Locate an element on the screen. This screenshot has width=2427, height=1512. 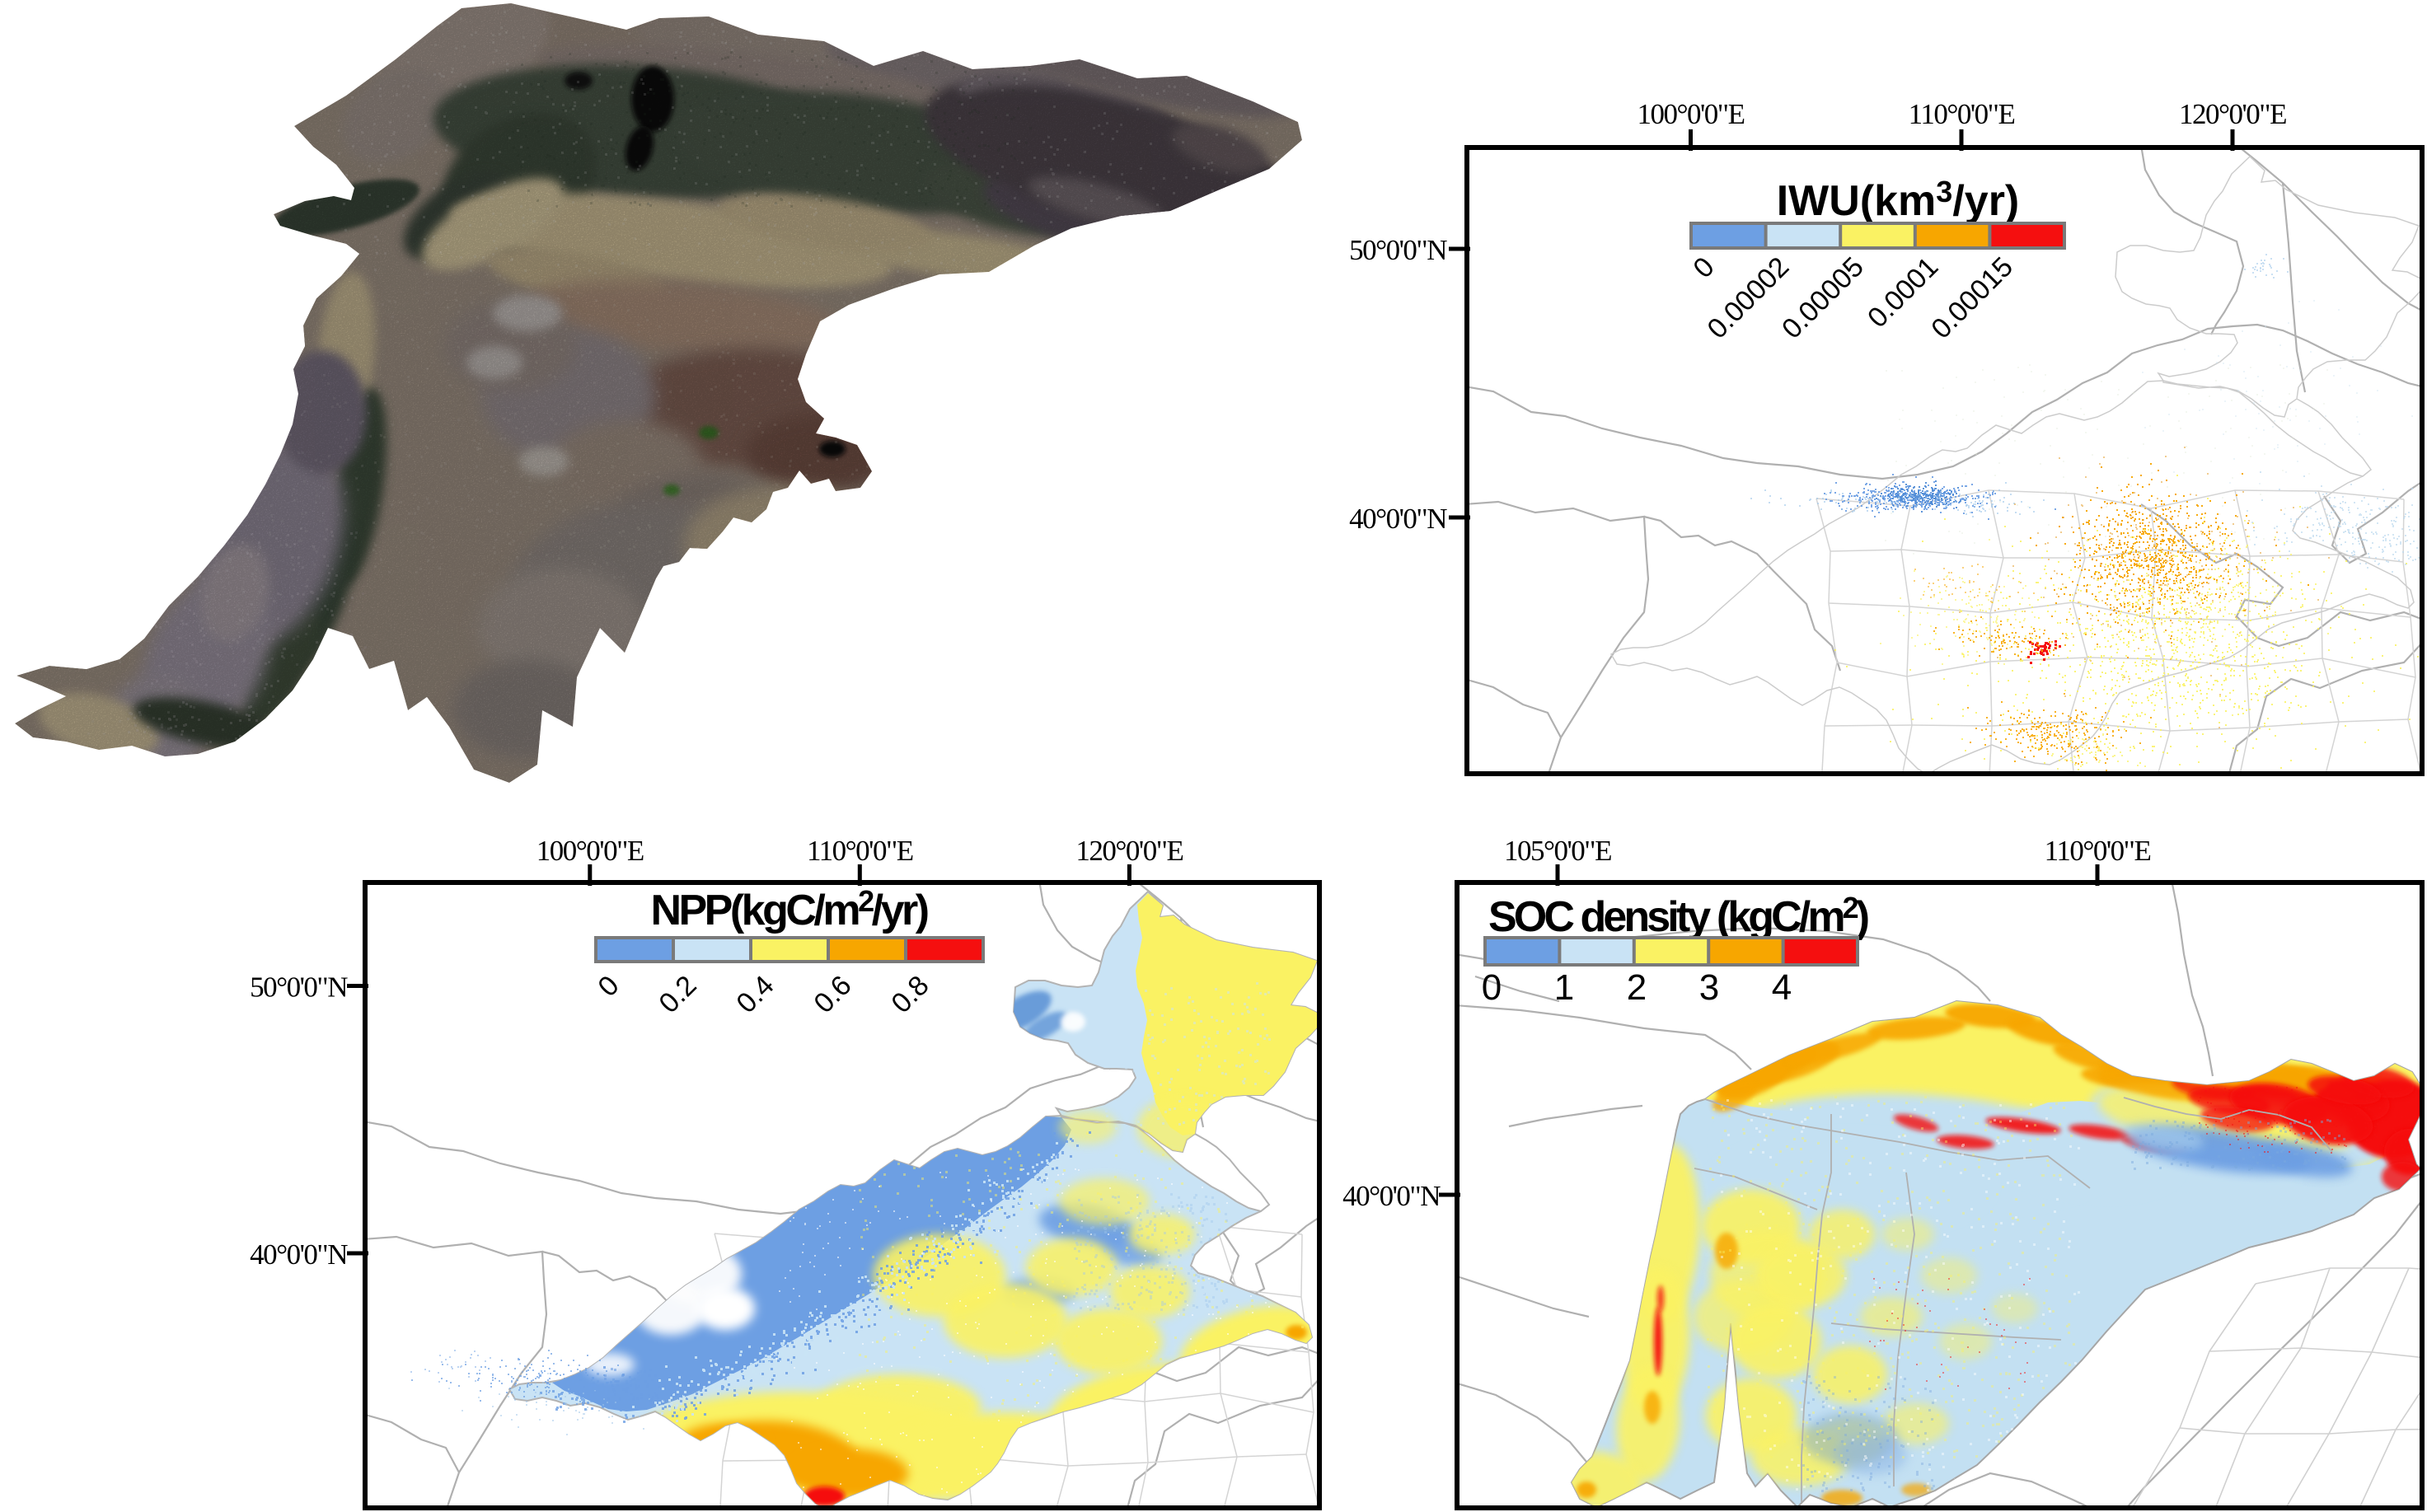
svg-text: 4 is located at coordinates (1782, 987).